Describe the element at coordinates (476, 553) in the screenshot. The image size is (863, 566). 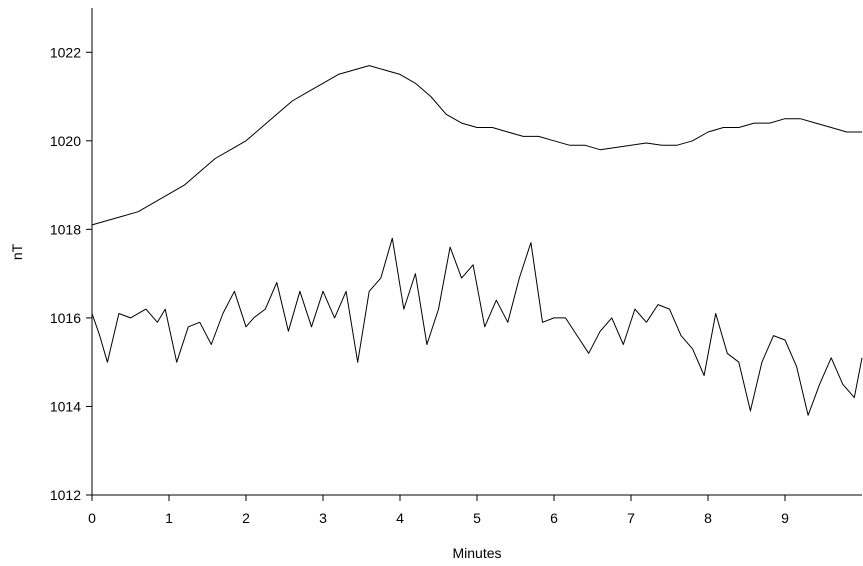
I see `x-axis-title: Minutes` at that location.